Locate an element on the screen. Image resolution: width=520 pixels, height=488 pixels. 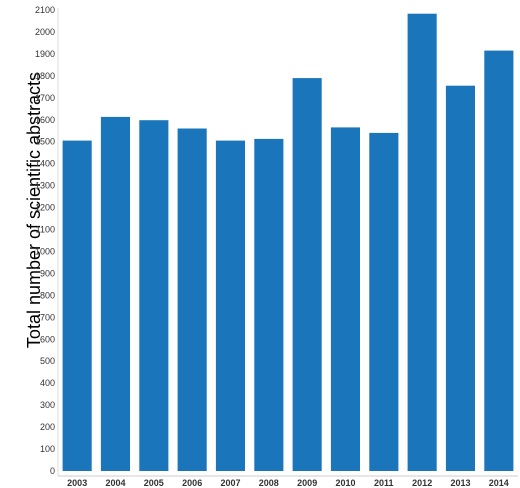
y-tick-label: 1600 is located at coordinates (45, 120).